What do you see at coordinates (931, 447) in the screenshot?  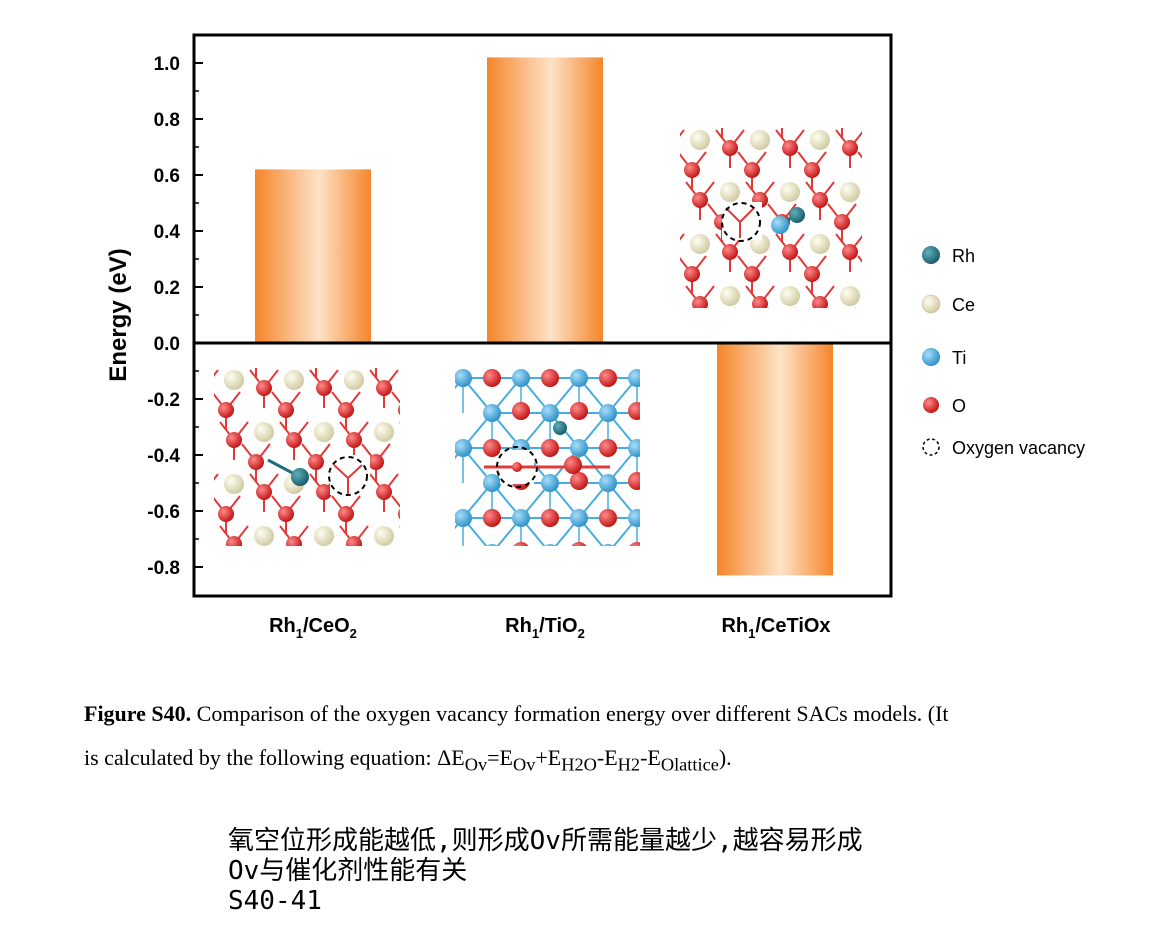 I see `legend-vacancy-marker` at bounding box center [931, 447].